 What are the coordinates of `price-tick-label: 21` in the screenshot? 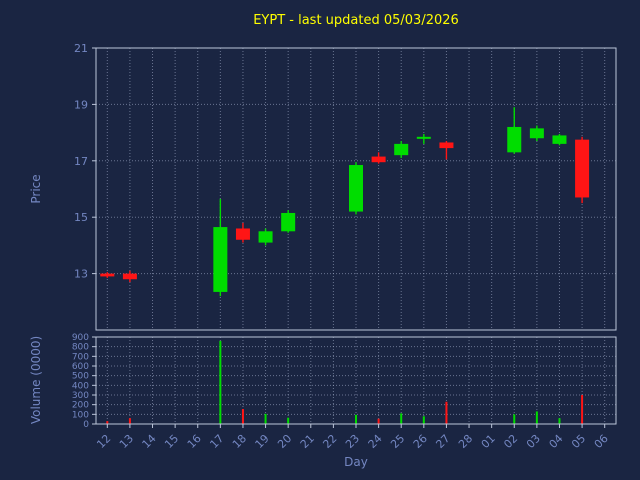 It's located at (81, 48).